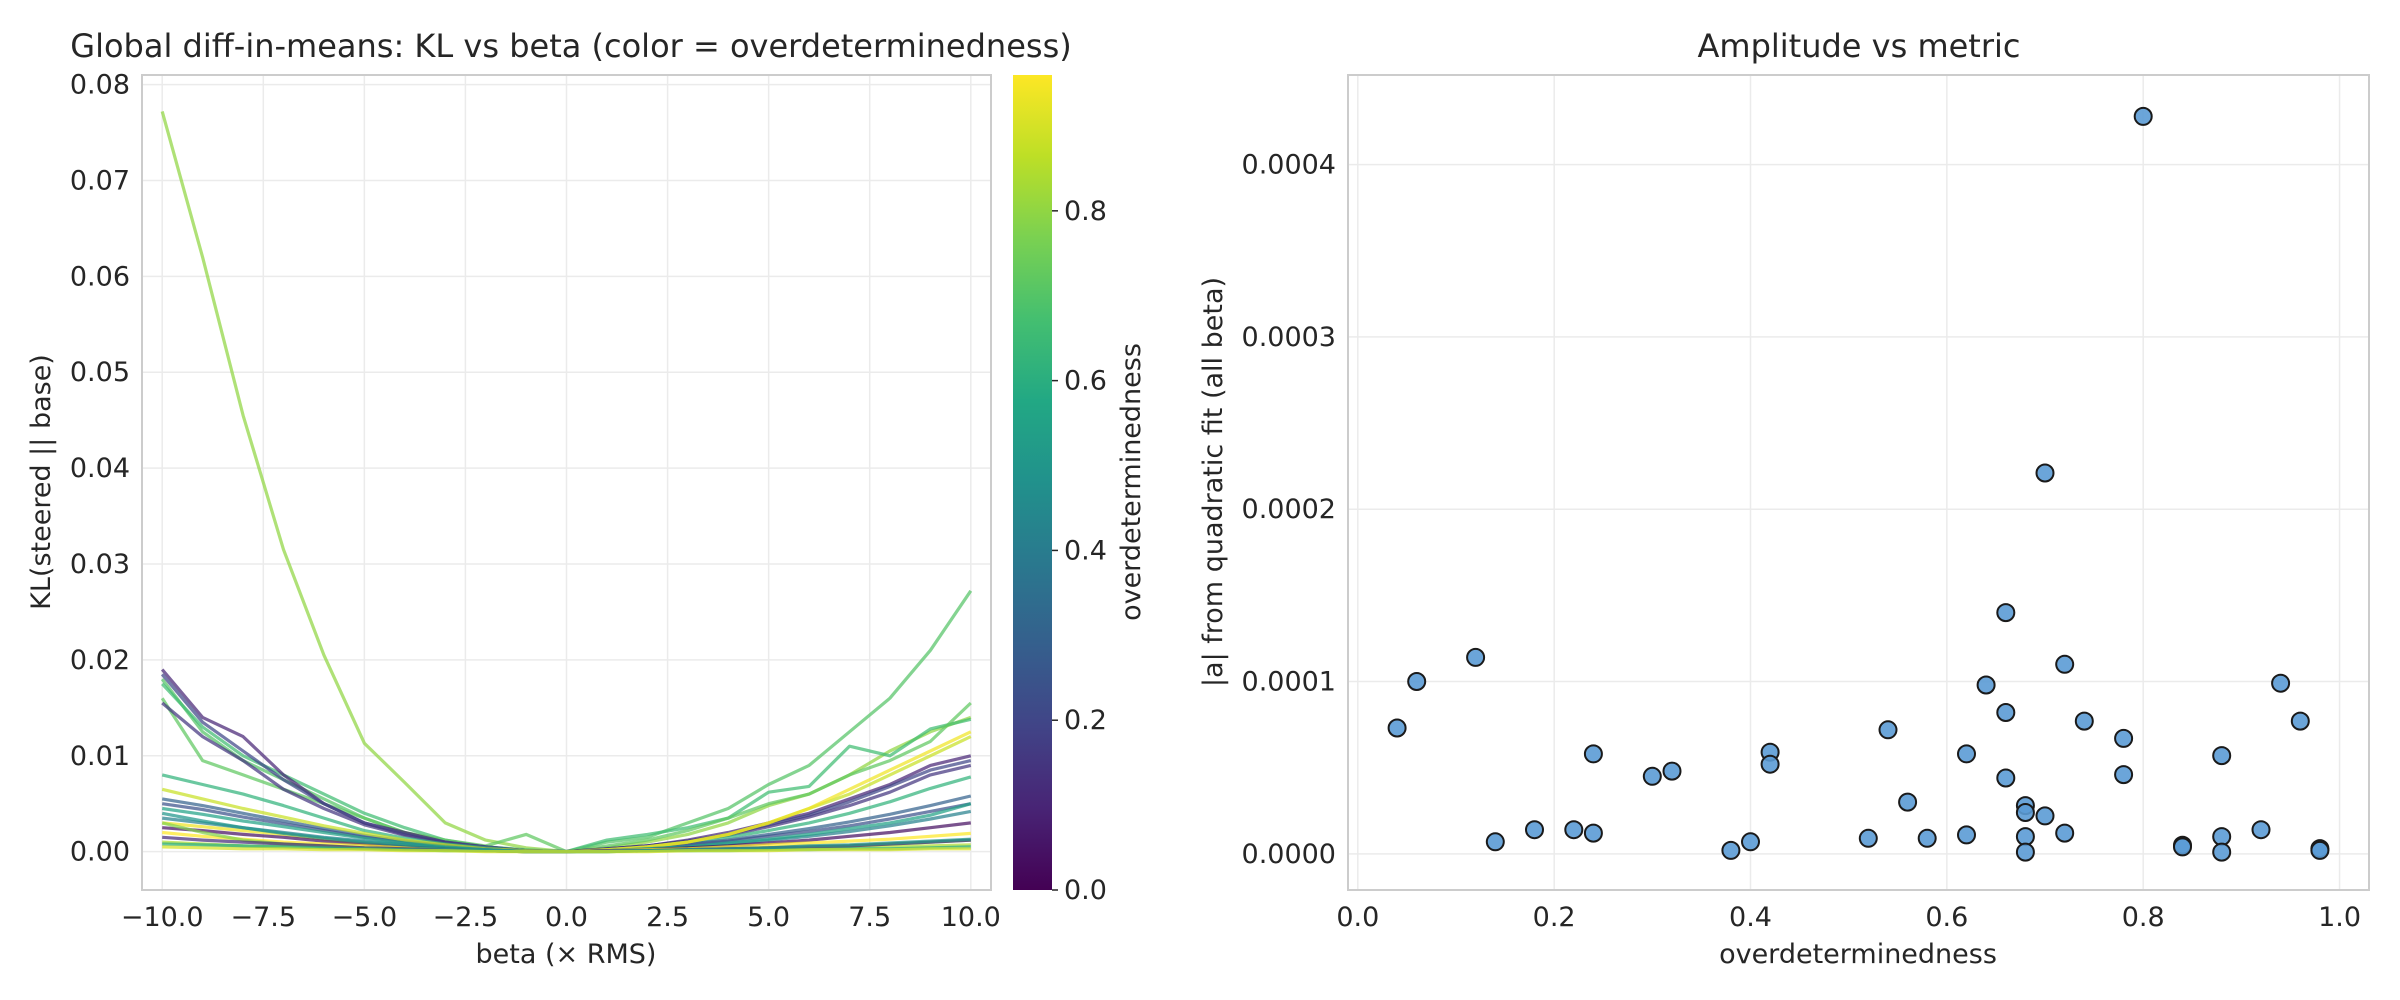  Describe the element at coordinates (1085, 381) in the screenshot. I see `colorbar-tick-label: 0.6` at that location.